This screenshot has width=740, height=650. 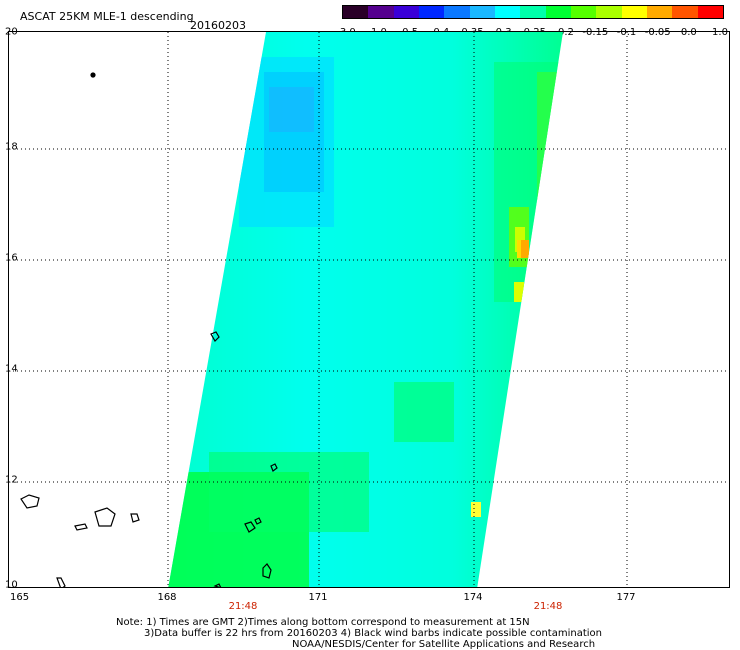 I want to click on colorbar-label: -0.15, so click(x=595, y=32).